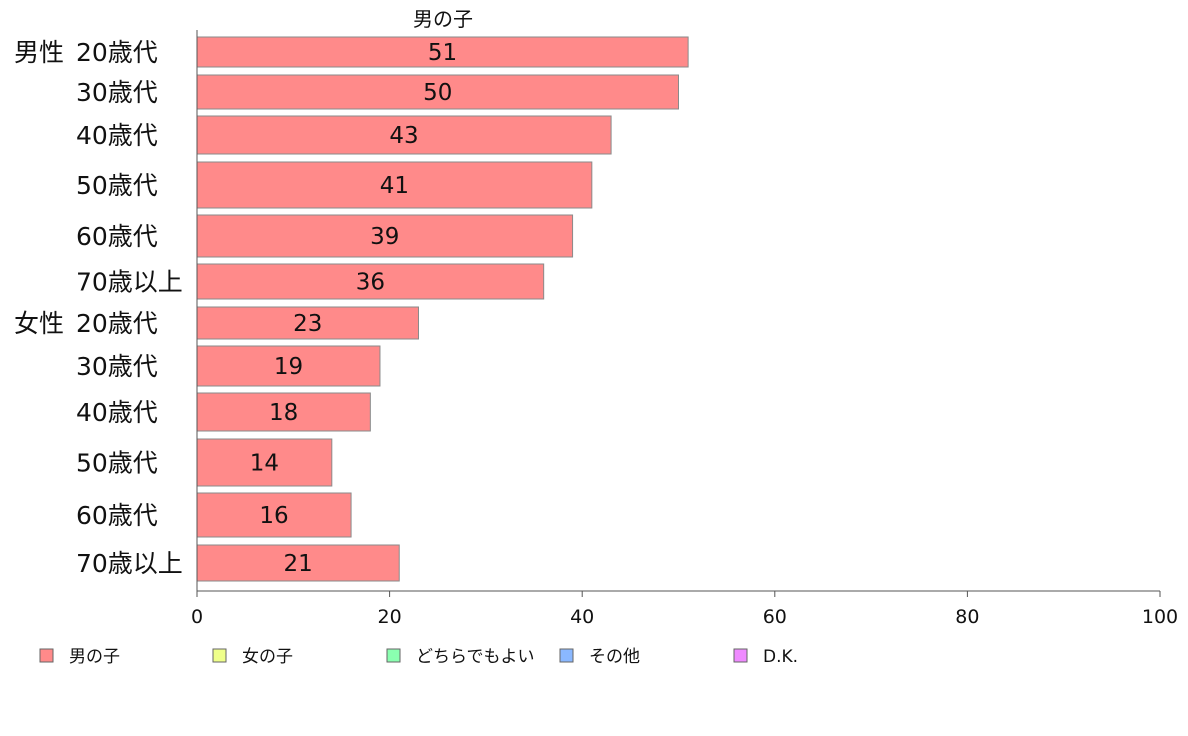  Describe the element at coordinates (475, 657) in the screenshot. I see `legend-label: どちらでもよい` at that location.